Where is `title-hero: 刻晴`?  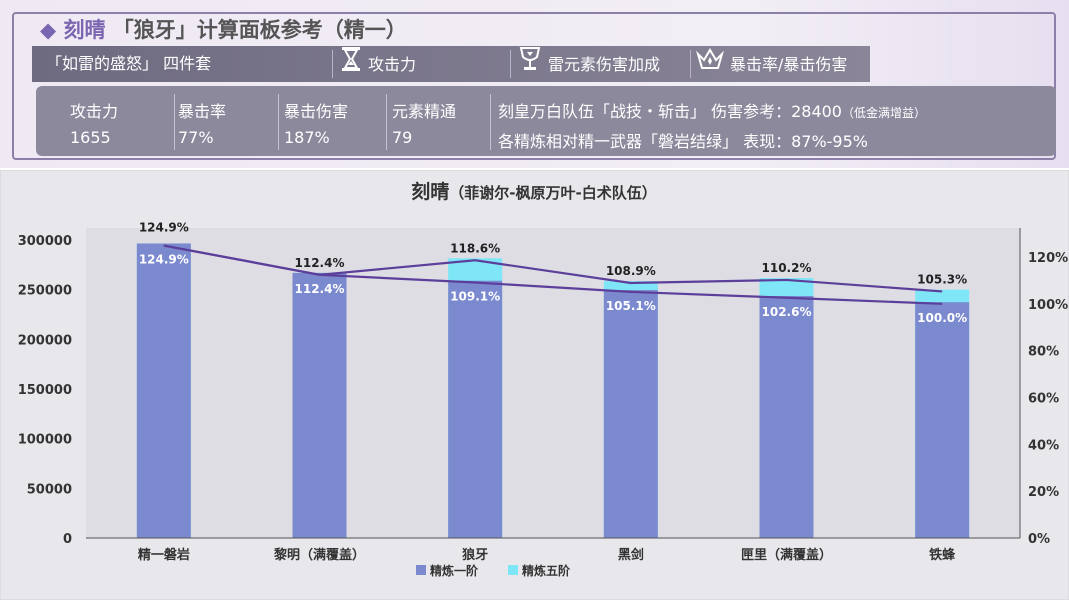 title-hero: 刻晴 is located at coordinates (84, 30).